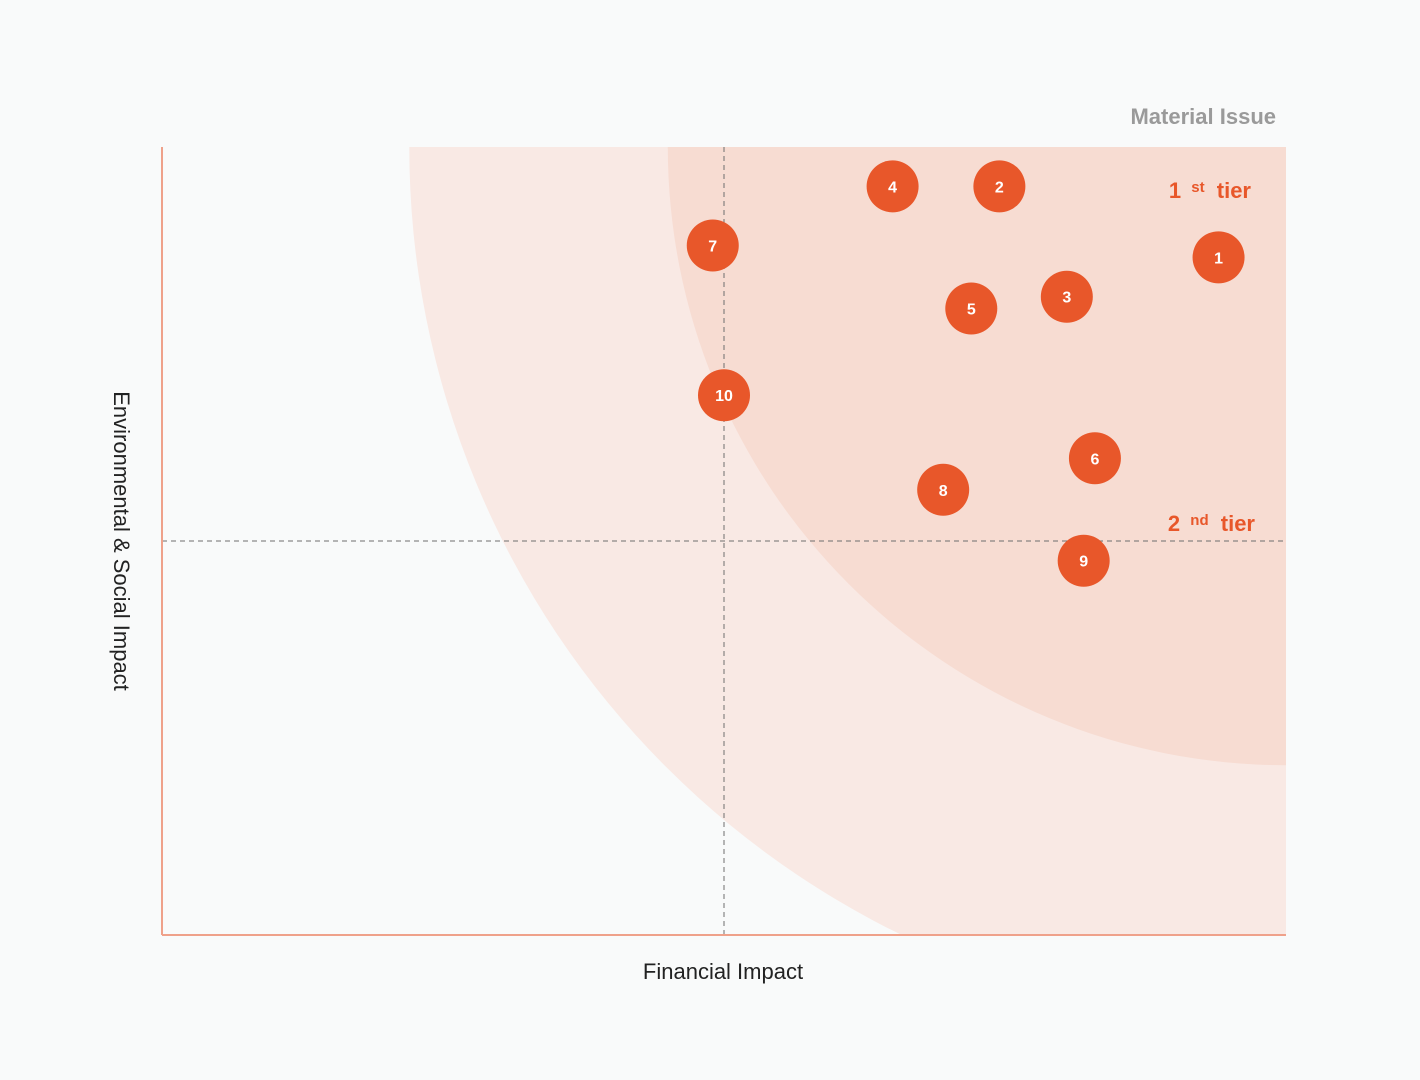 Image resolution: width=1420 pixels, height=1080 pixels. I want to click on material-issue-point-3: 3, so click(1066, 296).